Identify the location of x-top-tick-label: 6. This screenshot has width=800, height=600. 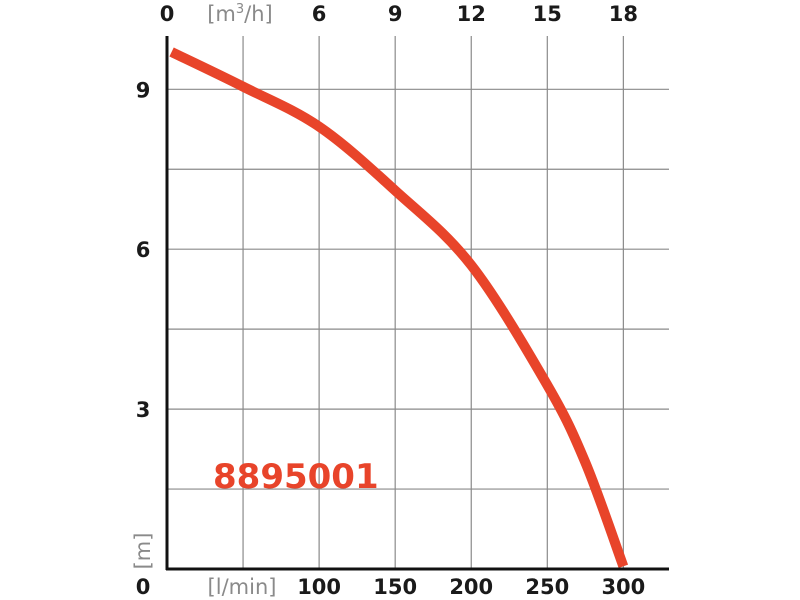
(319, 14).